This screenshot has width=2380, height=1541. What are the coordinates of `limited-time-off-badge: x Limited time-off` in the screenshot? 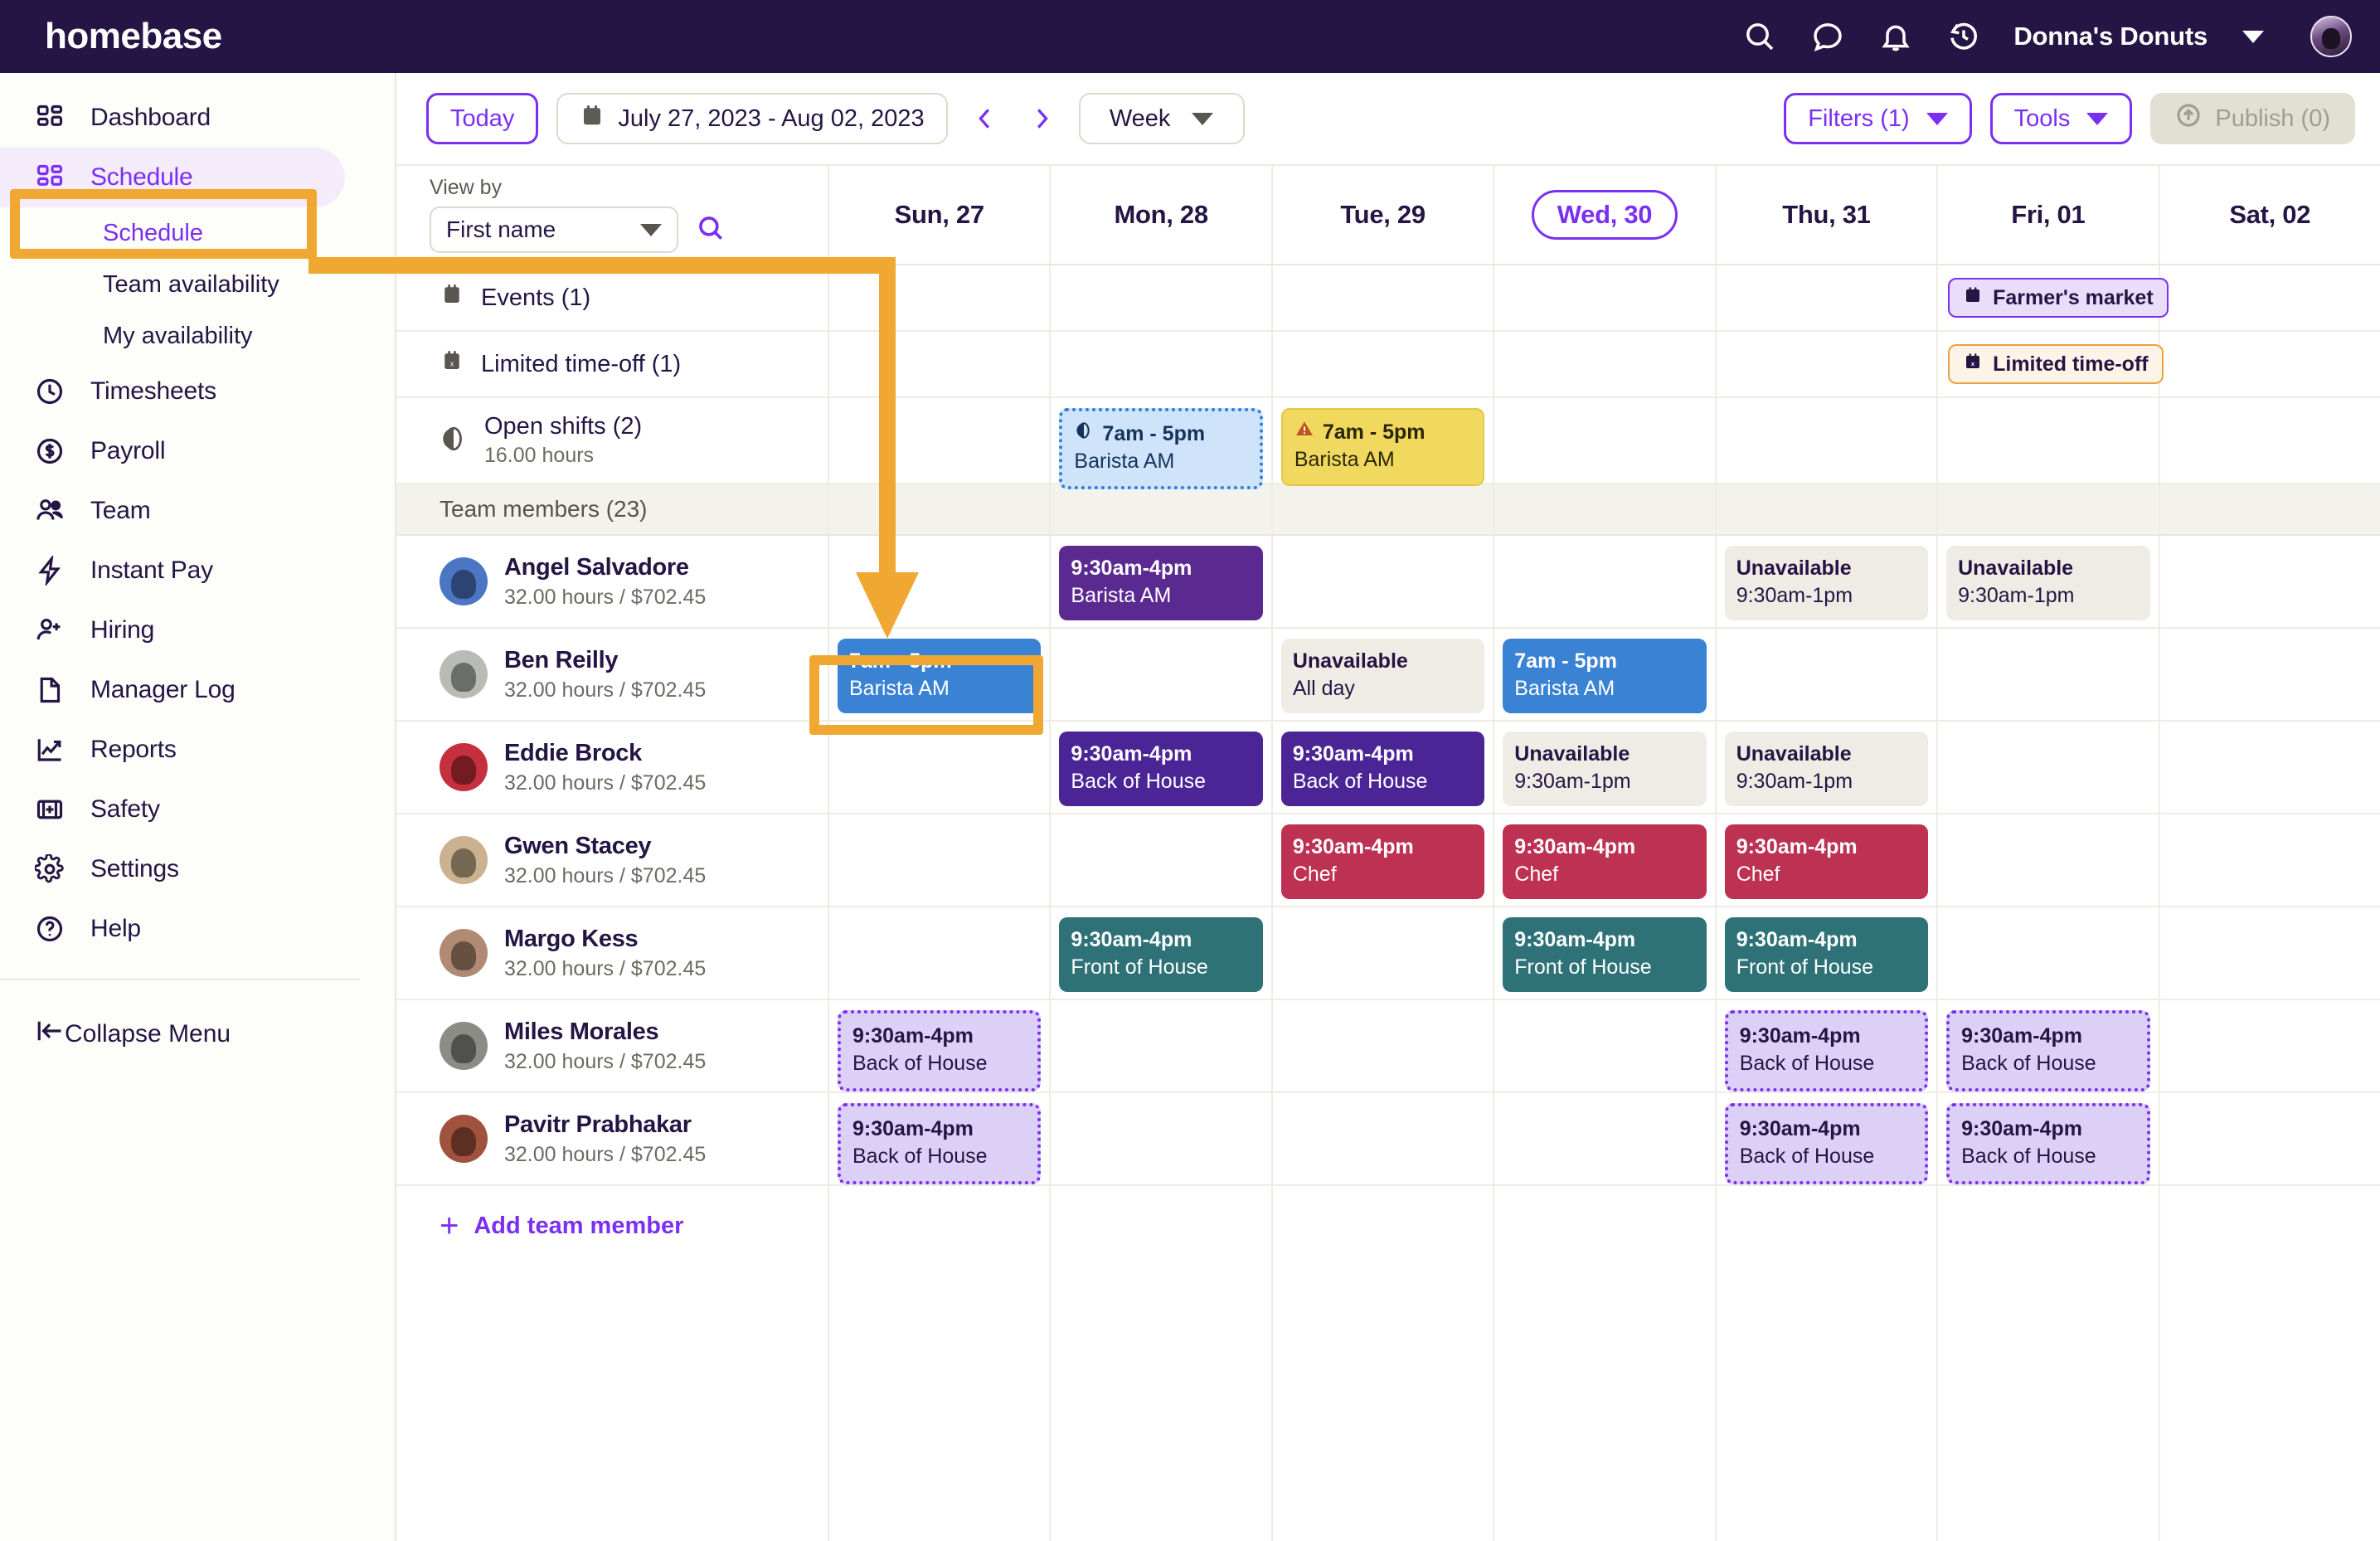 It's located at (2056, 364).